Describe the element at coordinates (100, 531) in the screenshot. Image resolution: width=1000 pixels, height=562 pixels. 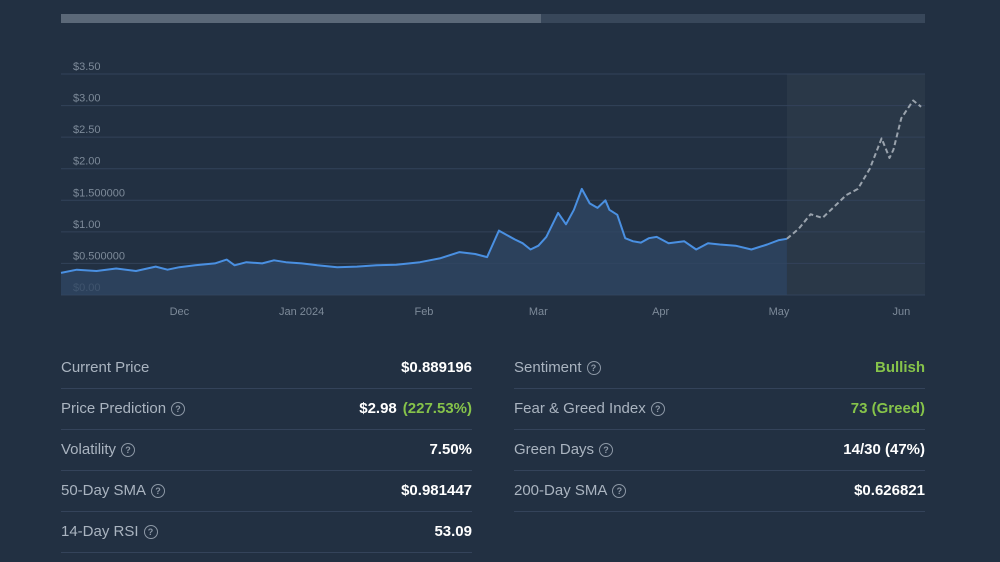
I see `stat-label-14-day-rsi: 14-Day RSI` at that location.